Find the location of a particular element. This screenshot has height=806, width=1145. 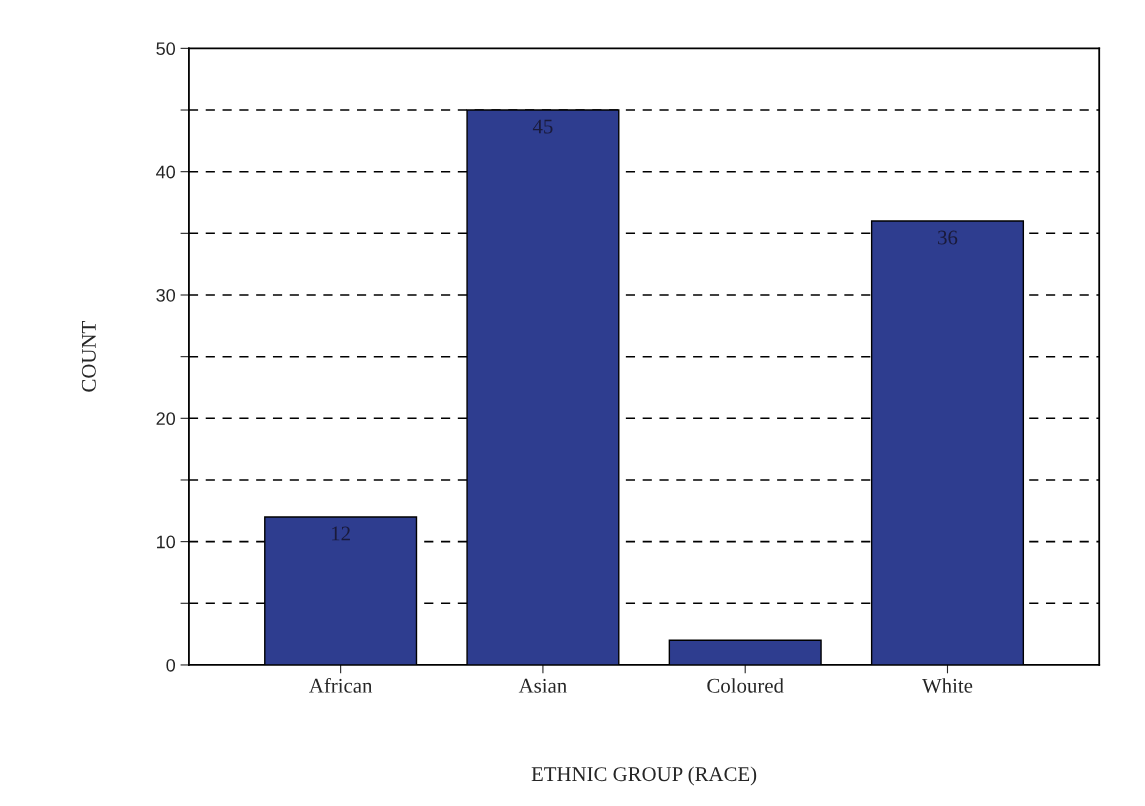

x-tick-label: White is located at coordinates (947, 685).